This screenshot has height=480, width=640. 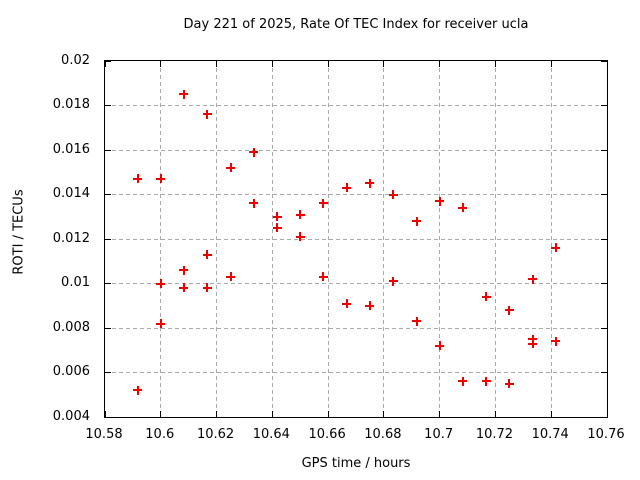 What do you see at coordinates (71, 371) in the screenshot?
I see `y-tick-label: 0.006` at bounding box center [71, 371].